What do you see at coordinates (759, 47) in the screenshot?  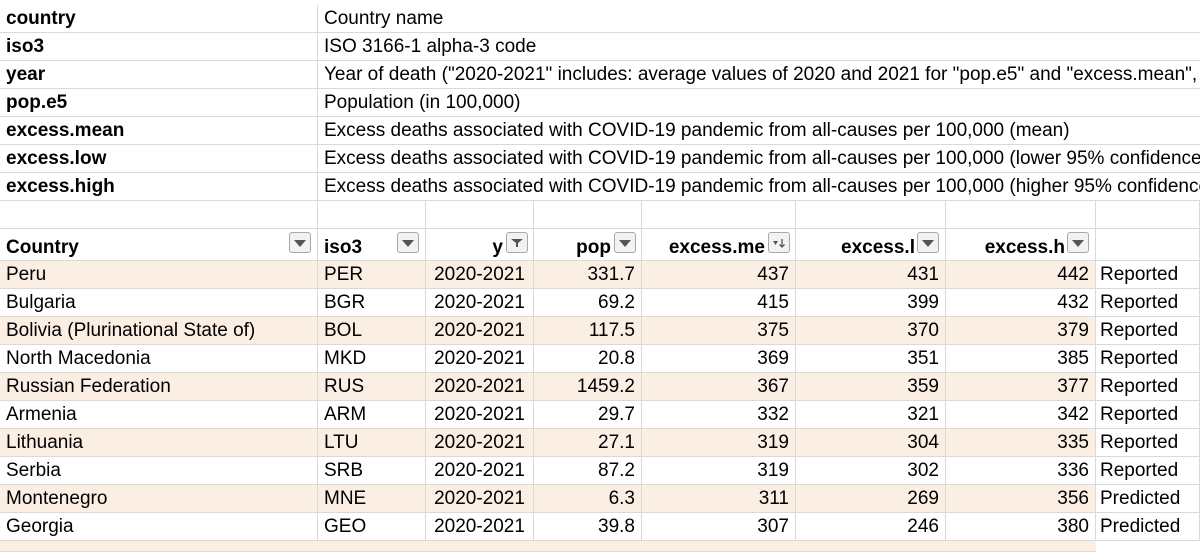 I see `legend-desc-cell: ISO 3166-1 alpha-3 code` at bounding box center [759, 47].